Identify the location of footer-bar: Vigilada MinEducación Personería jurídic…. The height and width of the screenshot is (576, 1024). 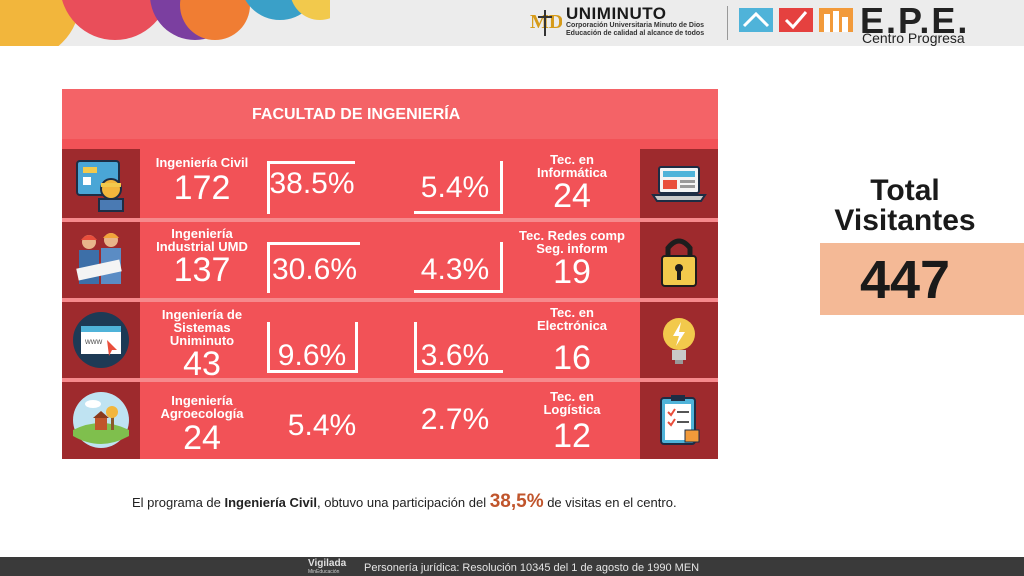
(512, 566).